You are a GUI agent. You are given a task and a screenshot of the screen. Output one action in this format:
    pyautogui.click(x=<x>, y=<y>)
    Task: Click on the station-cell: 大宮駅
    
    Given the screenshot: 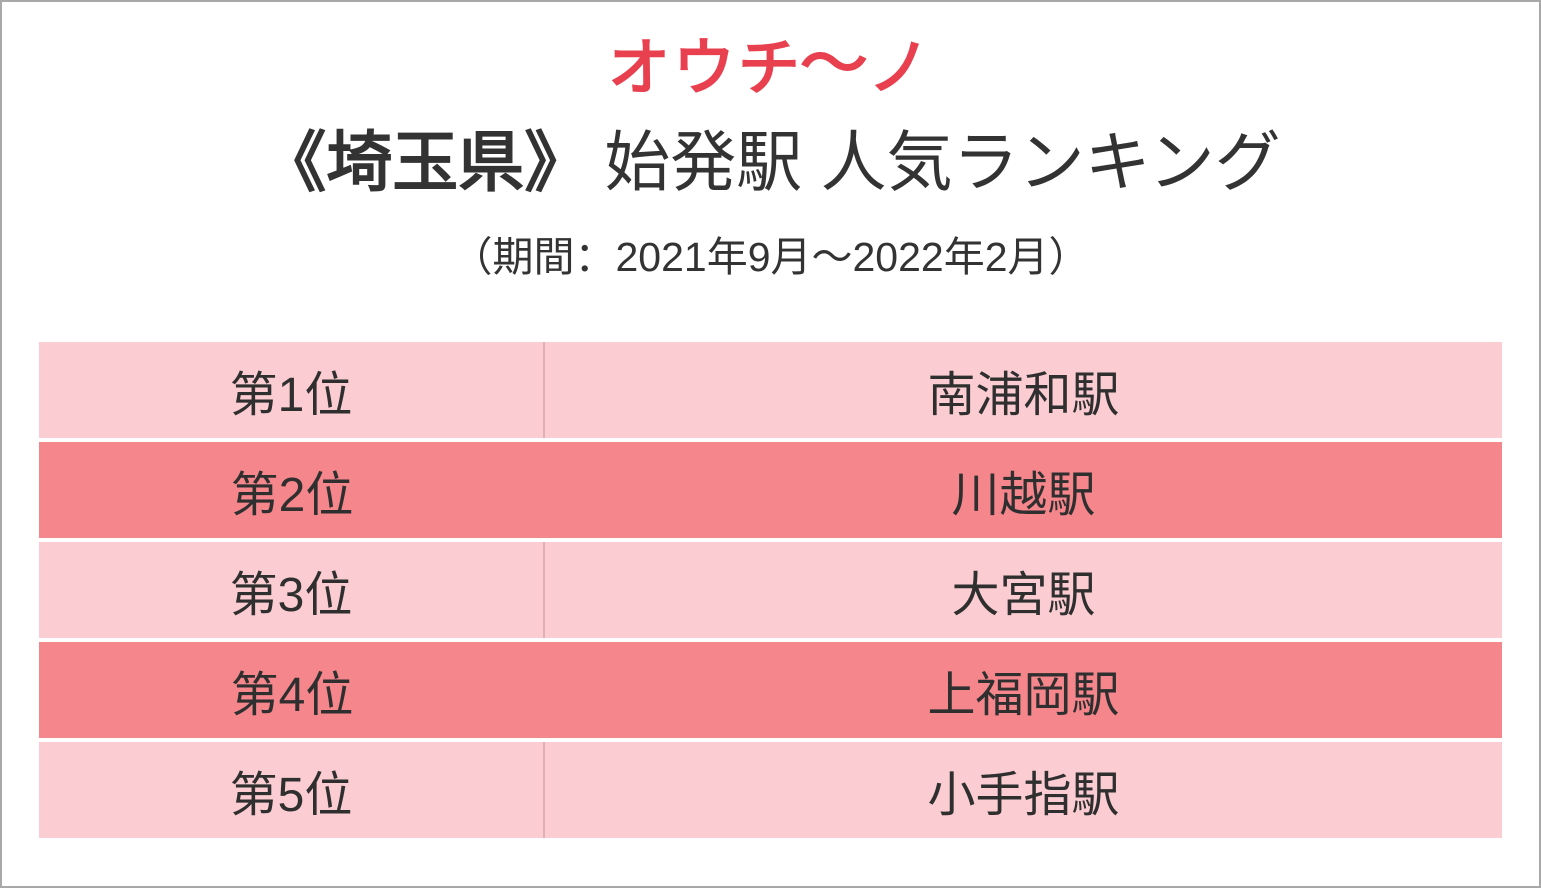 What is the action you would take?
    pyautogui.click(x=1023, y=595)
    